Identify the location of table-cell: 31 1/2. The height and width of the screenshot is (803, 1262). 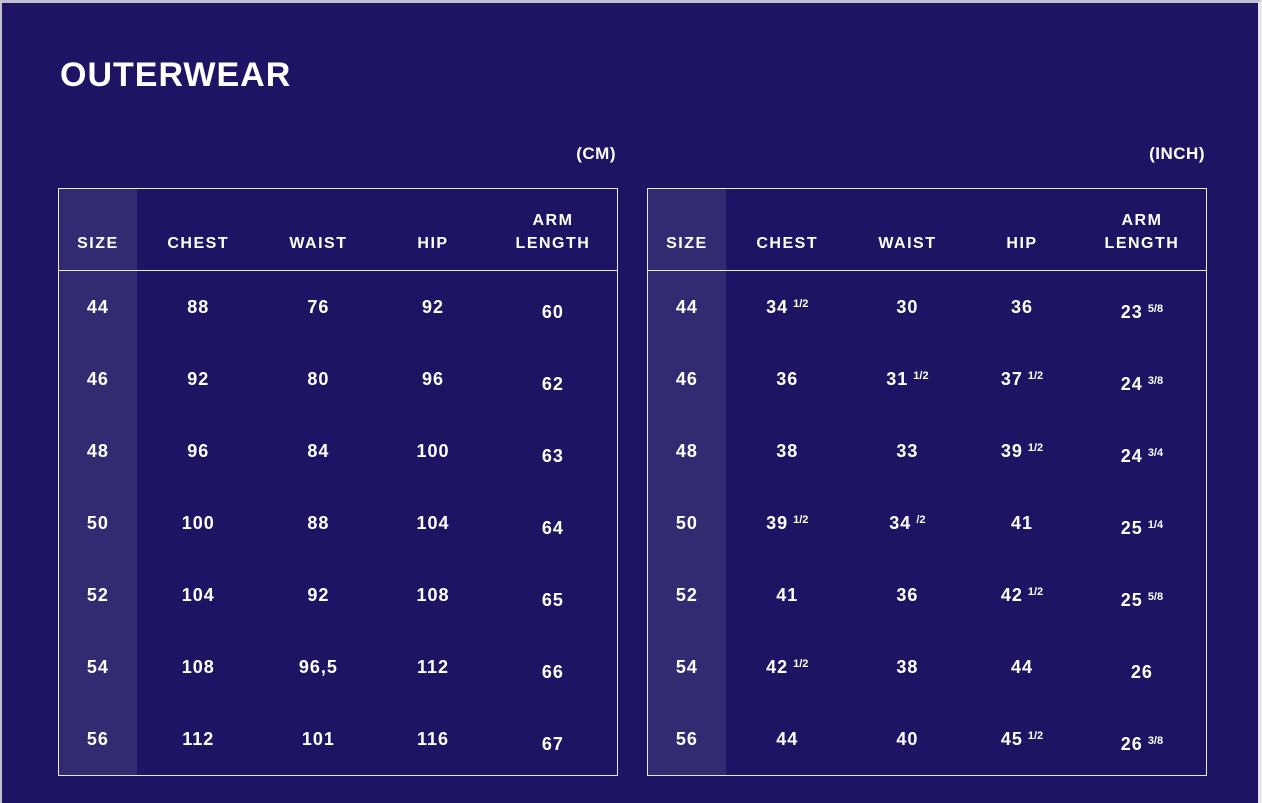
(907, 378).